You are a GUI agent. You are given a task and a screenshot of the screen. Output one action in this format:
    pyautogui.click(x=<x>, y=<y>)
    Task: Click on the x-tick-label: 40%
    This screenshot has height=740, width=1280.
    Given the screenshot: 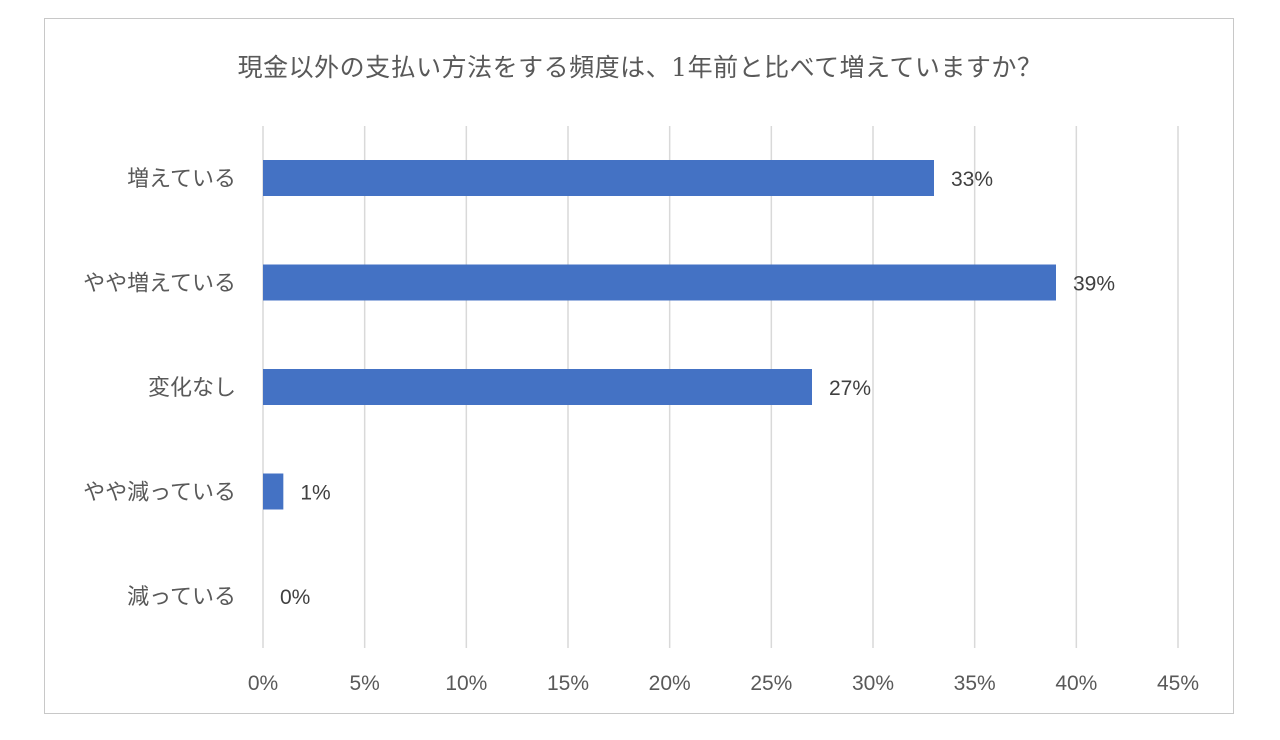 What is the action you would take?
    pyautogui.click(x=1076, y=683)
    